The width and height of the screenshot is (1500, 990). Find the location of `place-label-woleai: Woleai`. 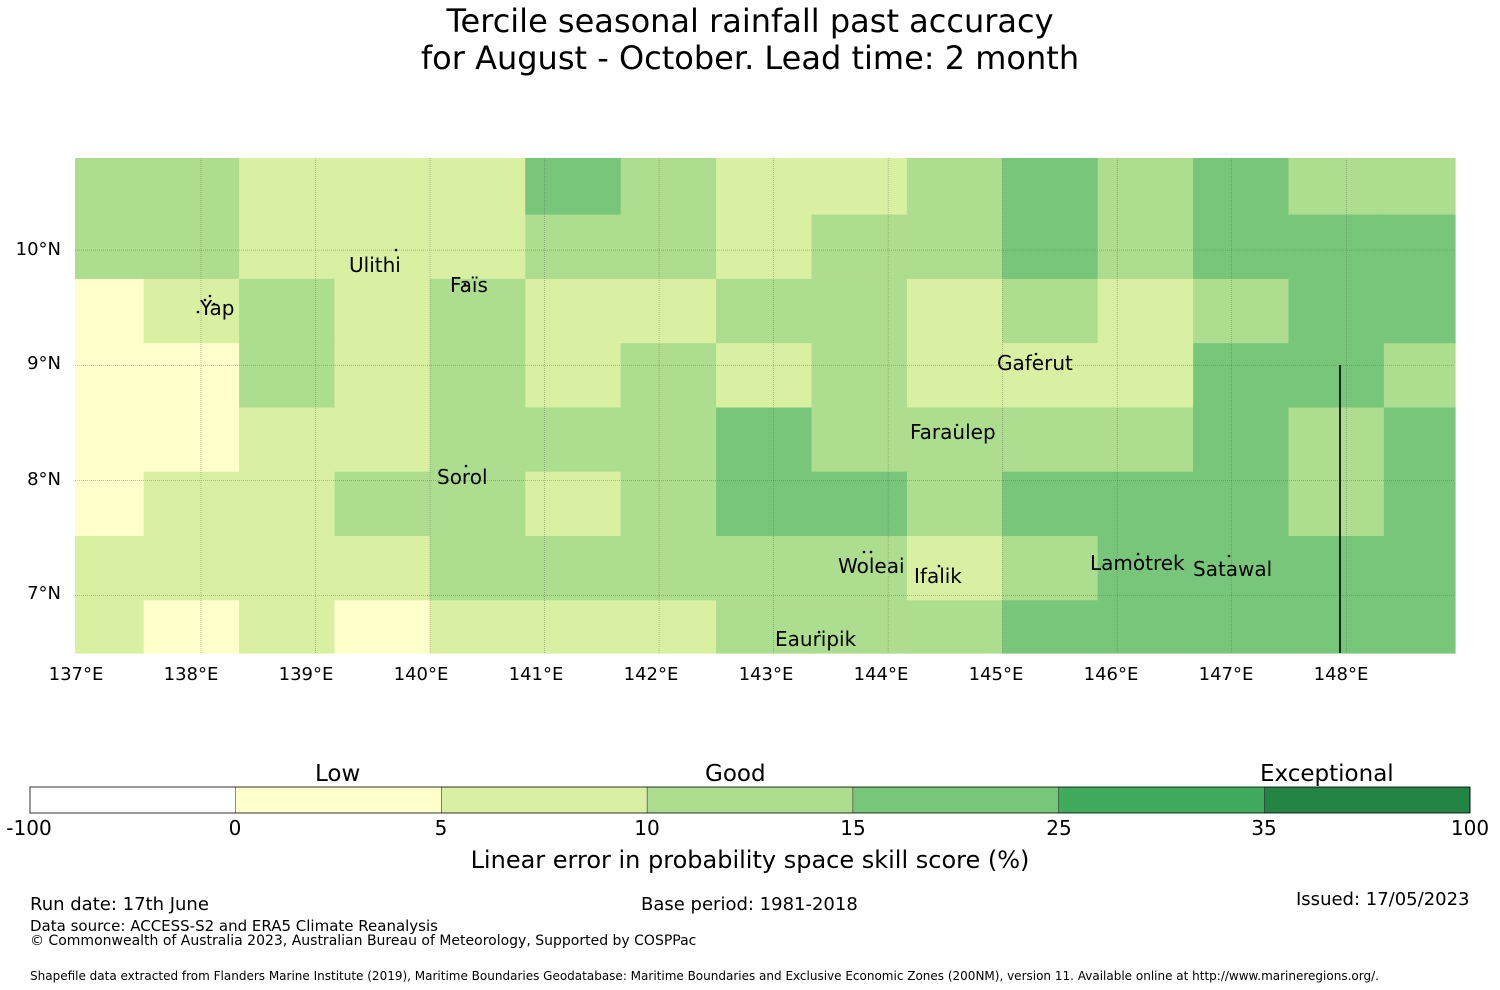

place-label-woleai: Woleai is located at coordinates (871, 566).